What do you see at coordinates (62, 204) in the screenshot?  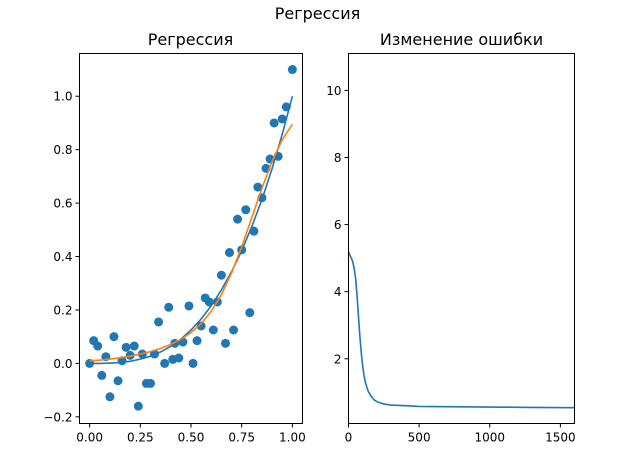 I see `regression-ytick-label: 0.6` at bounding box center [62, 204].